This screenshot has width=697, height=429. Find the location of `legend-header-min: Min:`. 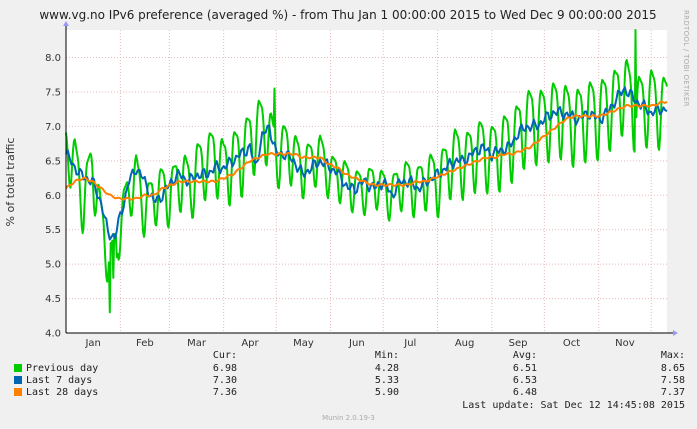

legend-header-min: Min: is located at coordinates (386, 355).